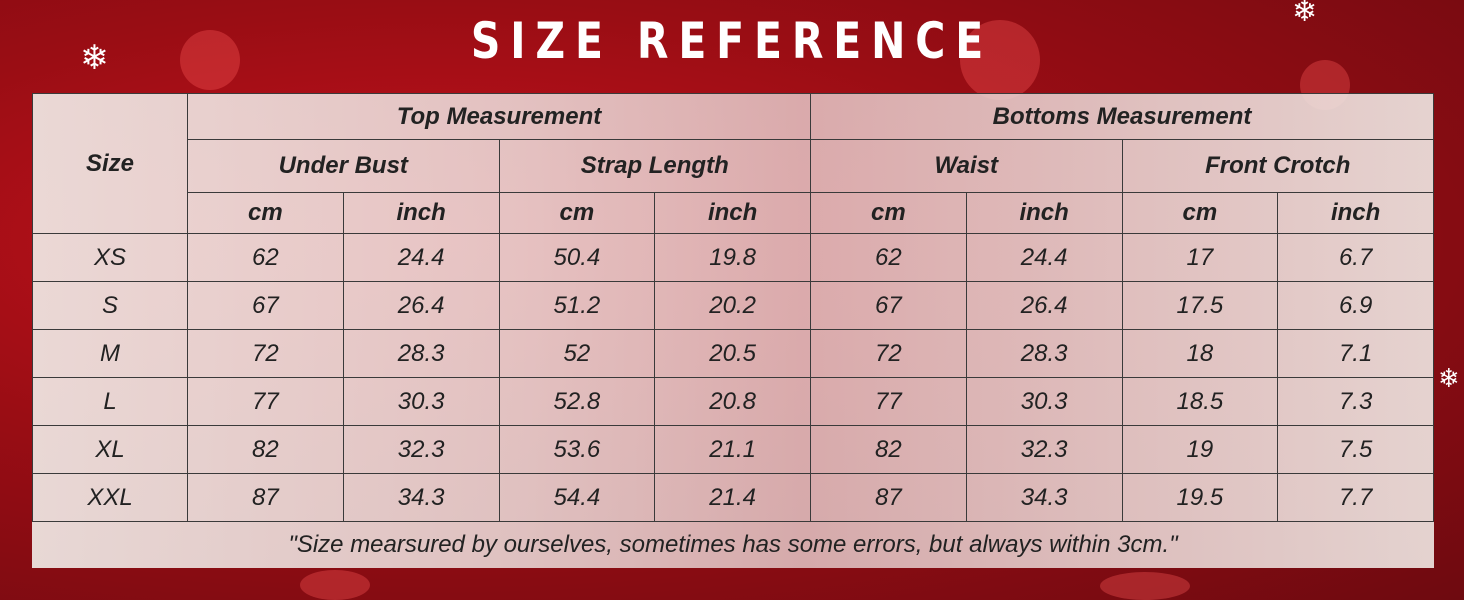  Describe the element at coordinates (499, 116) in the screenshot. I see `top-measurement-header: Top Measurement` at that location.